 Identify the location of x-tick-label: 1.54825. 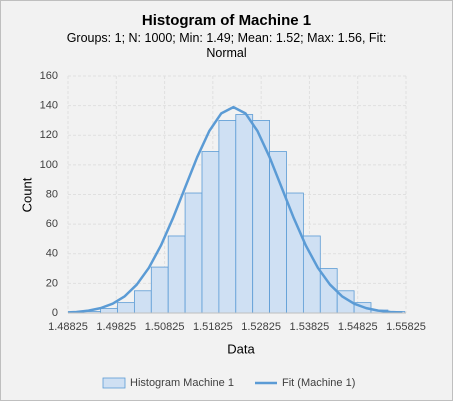
(358, 327).